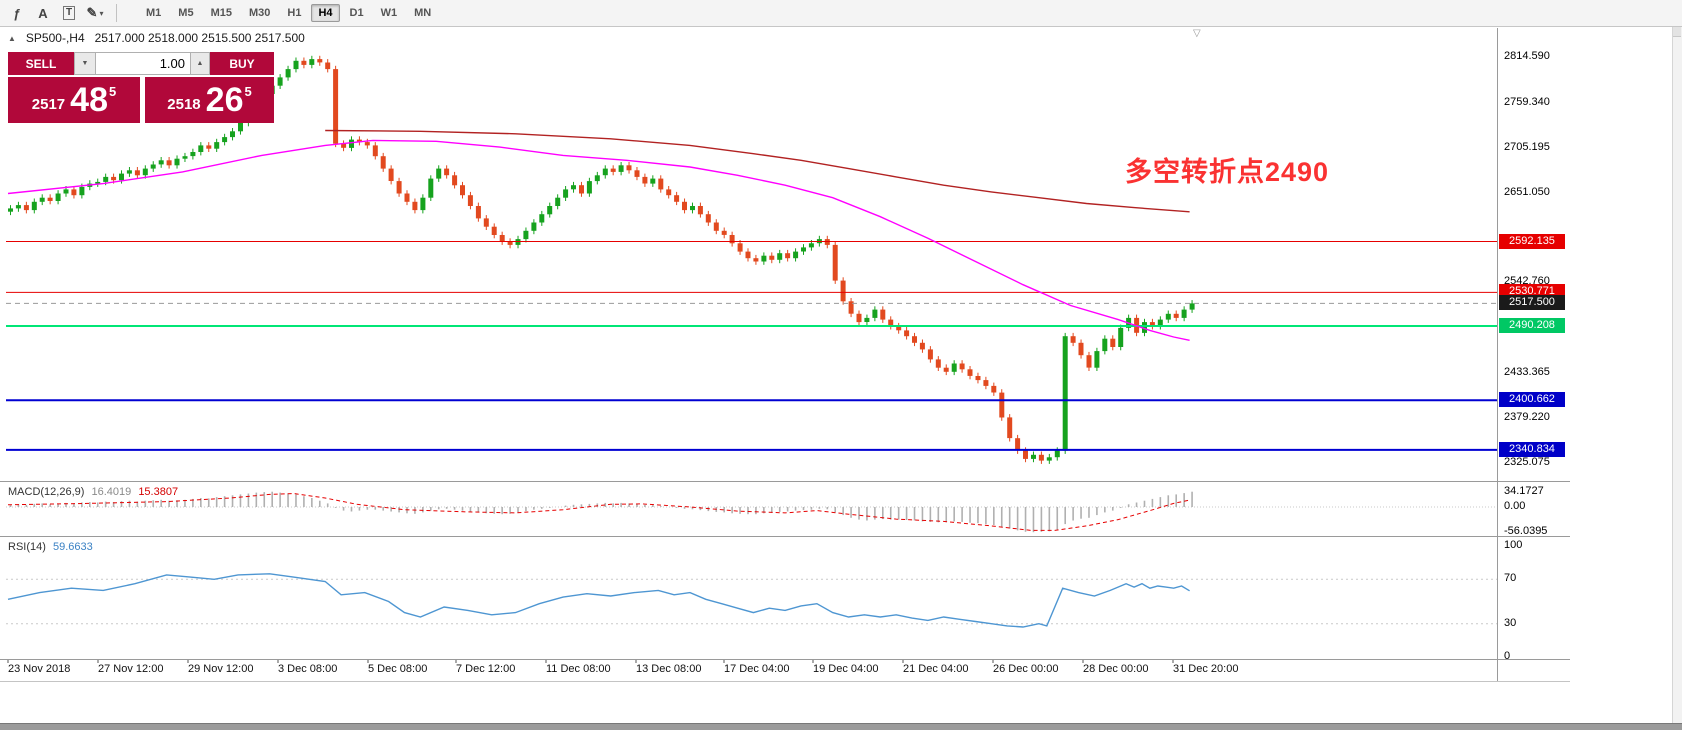 Image resolution: width=1682 pixels, height=730 pixels. I want to click on timeframe-group: M1 M5 M15 M30 H1 H4 D1 W1 MN, so click(288, 13).